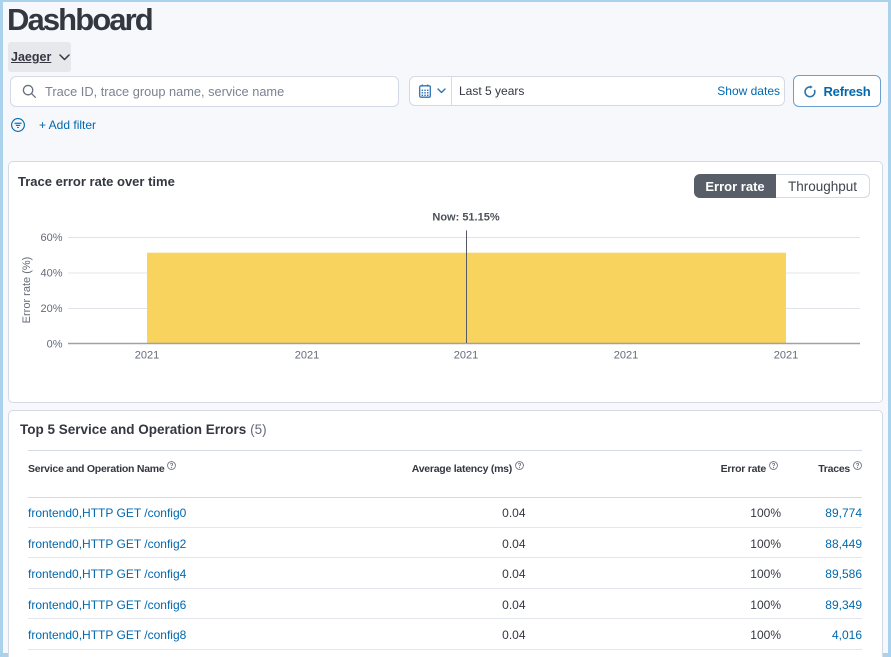 Image resolution: width=891 pixels, height=657 pixels. What do you see at coordinates (51, 238) in the screenshot?
I see `svg-text: 60%` at bounding box center [51, 238].